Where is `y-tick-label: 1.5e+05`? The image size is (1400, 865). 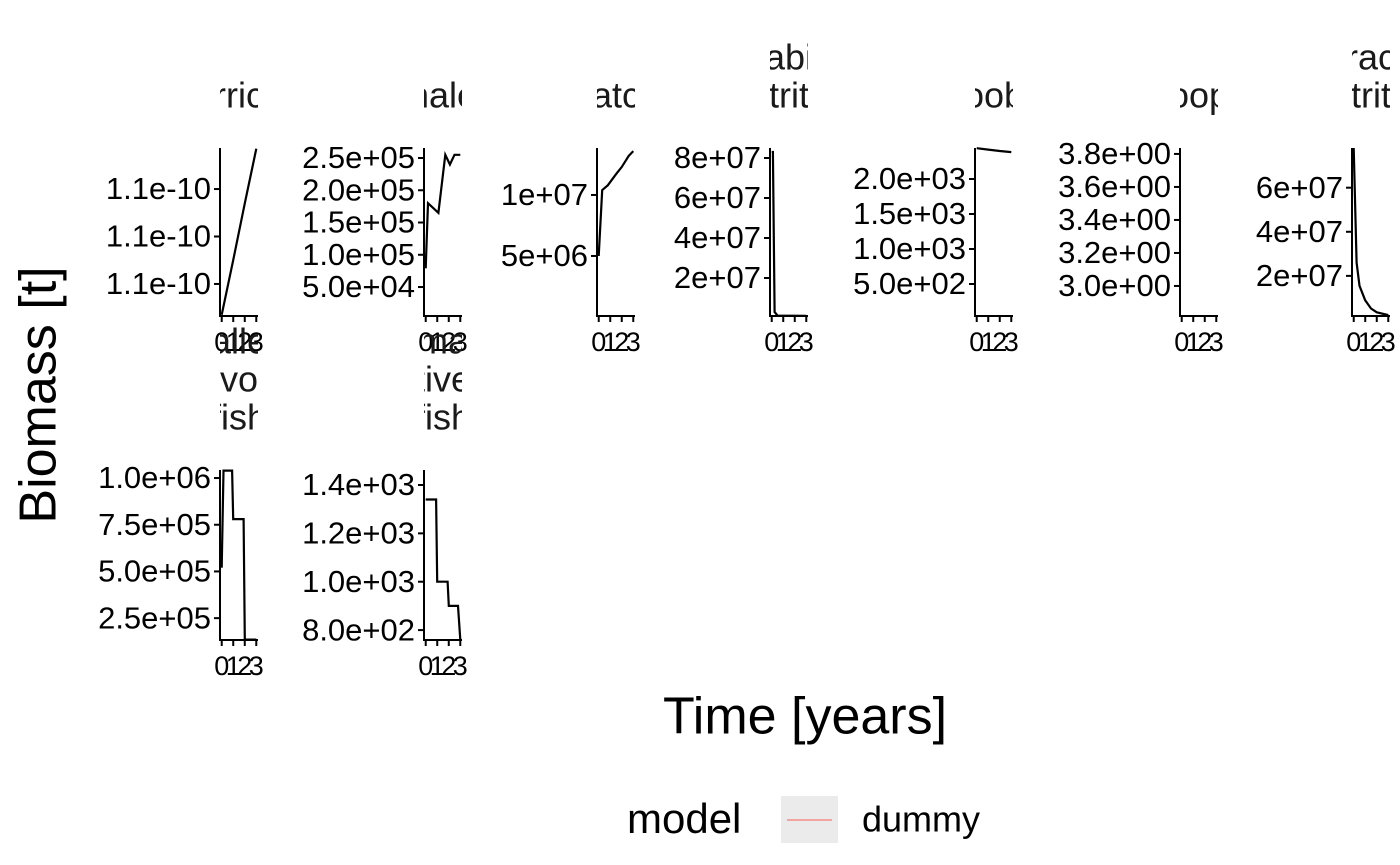
y-tick-label: 1.5e+05 is located at coordinates (358, 222).